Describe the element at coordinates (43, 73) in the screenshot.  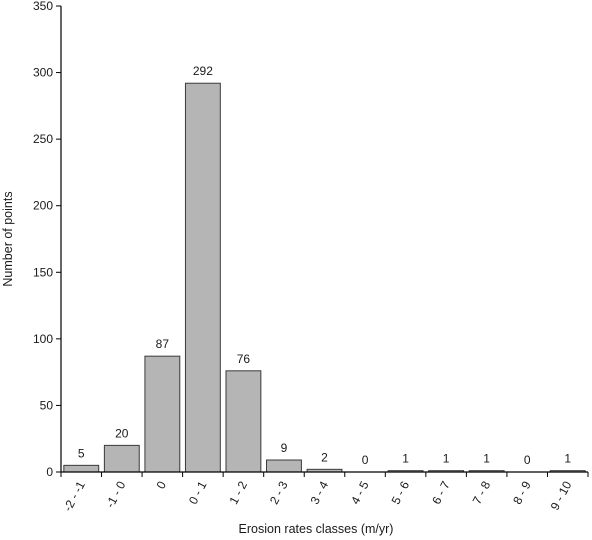
I see `y-tick-label: 300` at that location.